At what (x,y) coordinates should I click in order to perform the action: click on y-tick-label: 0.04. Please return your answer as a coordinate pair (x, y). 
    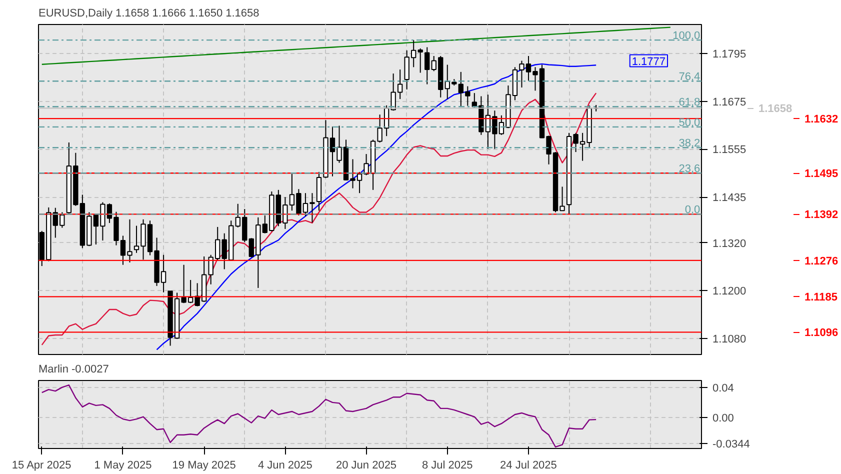
    Looking at the image, I should click on (723, 388).